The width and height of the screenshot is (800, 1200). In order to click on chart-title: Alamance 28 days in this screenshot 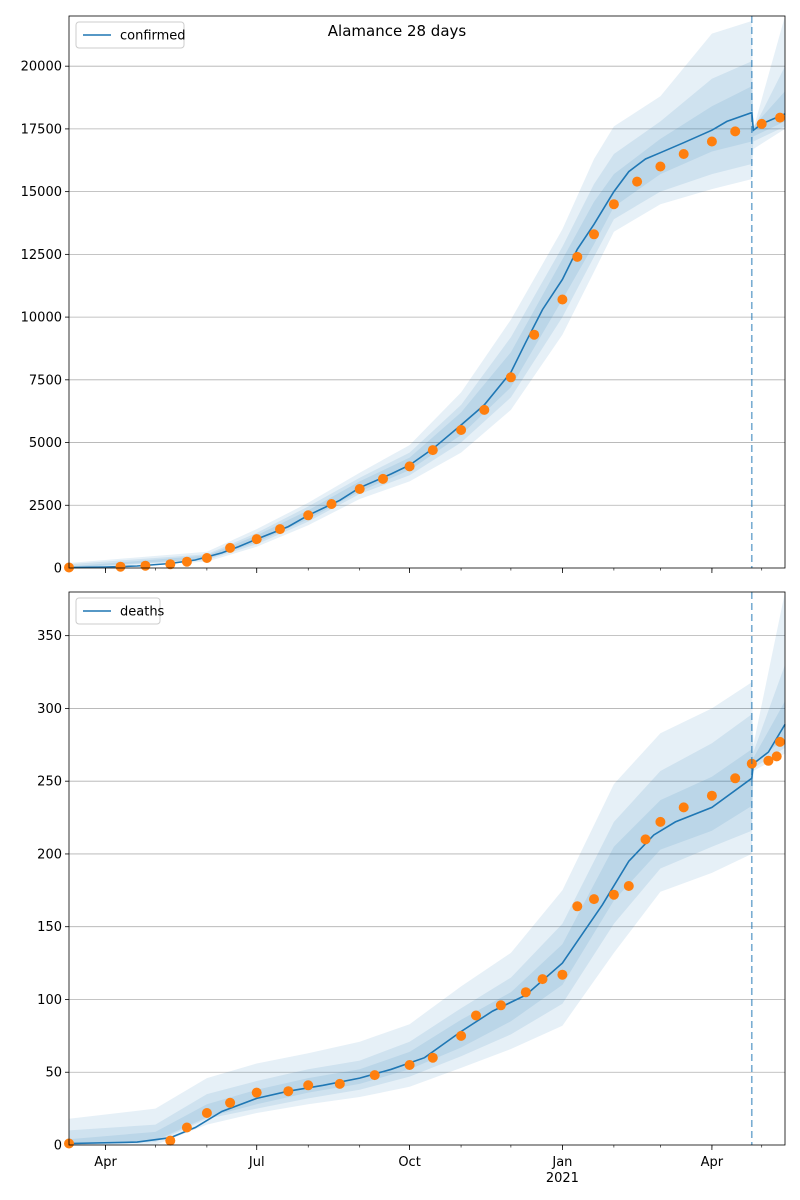, I will do `click(397, 31)`.